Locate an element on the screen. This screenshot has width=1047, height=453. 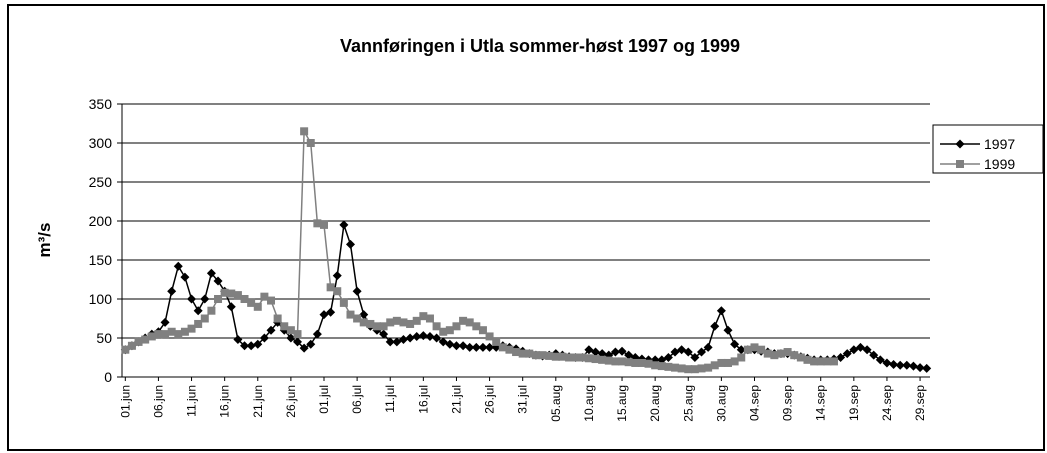
y-tick-label: 100 is located at coordinates (101, 299).